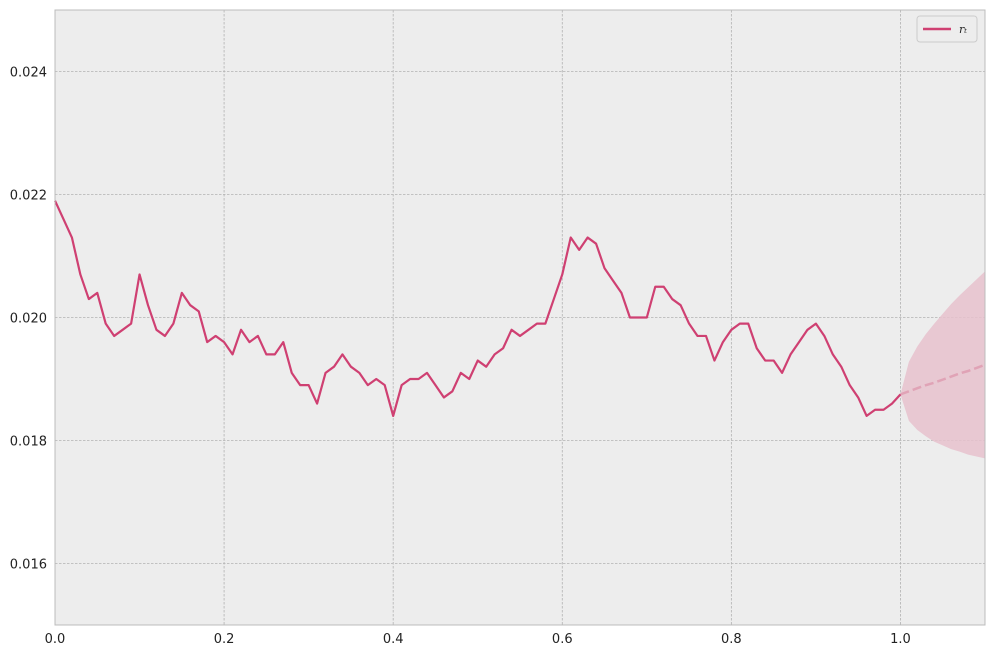  I want to click on y-tick-label: 0.022, so click(28, 196).